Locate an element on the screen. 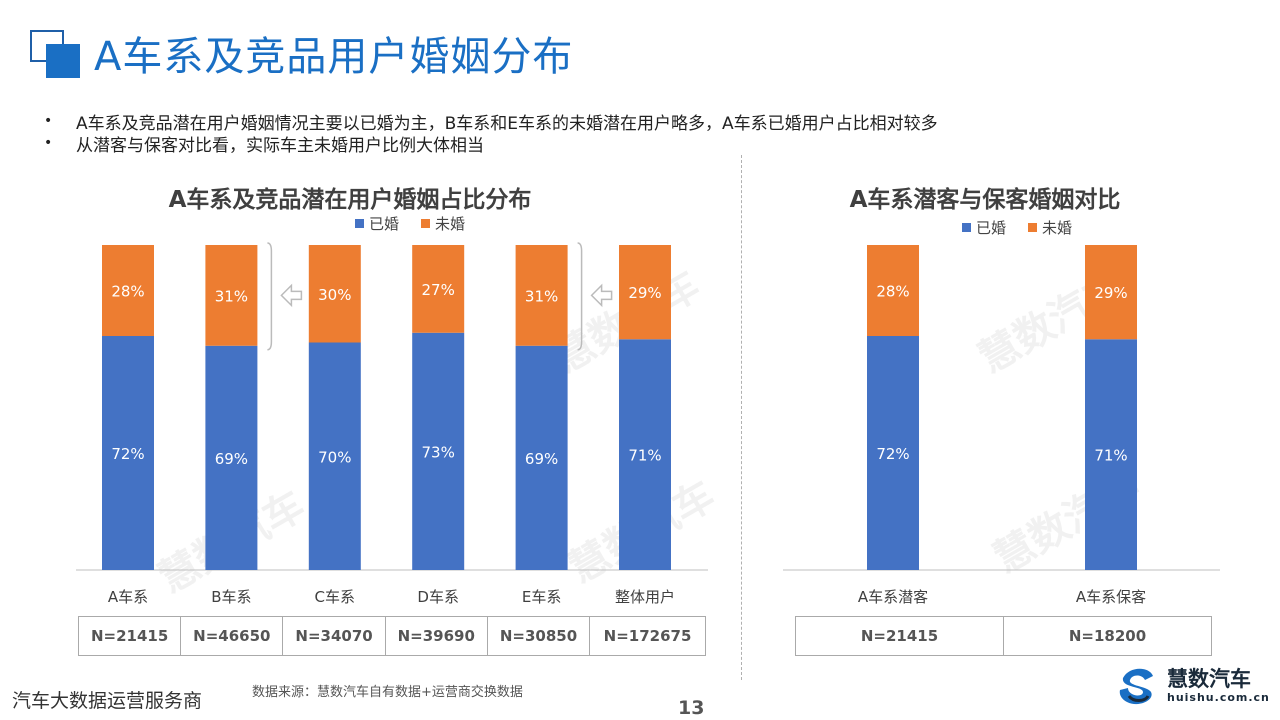 The image size is (1280, 720). data-source-note: 数据来源：慧数汽车自有数据+运营商交换数据 is located at coordinates (387, 692).